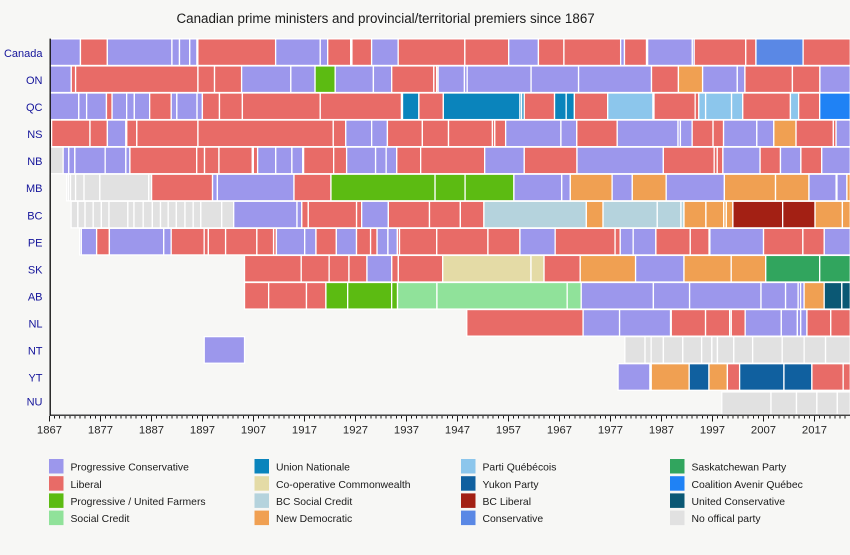  What do you see at coordinates (35, 402) in the screenshot?
I see `svg-text: NU` at bounding box center [35, 402].